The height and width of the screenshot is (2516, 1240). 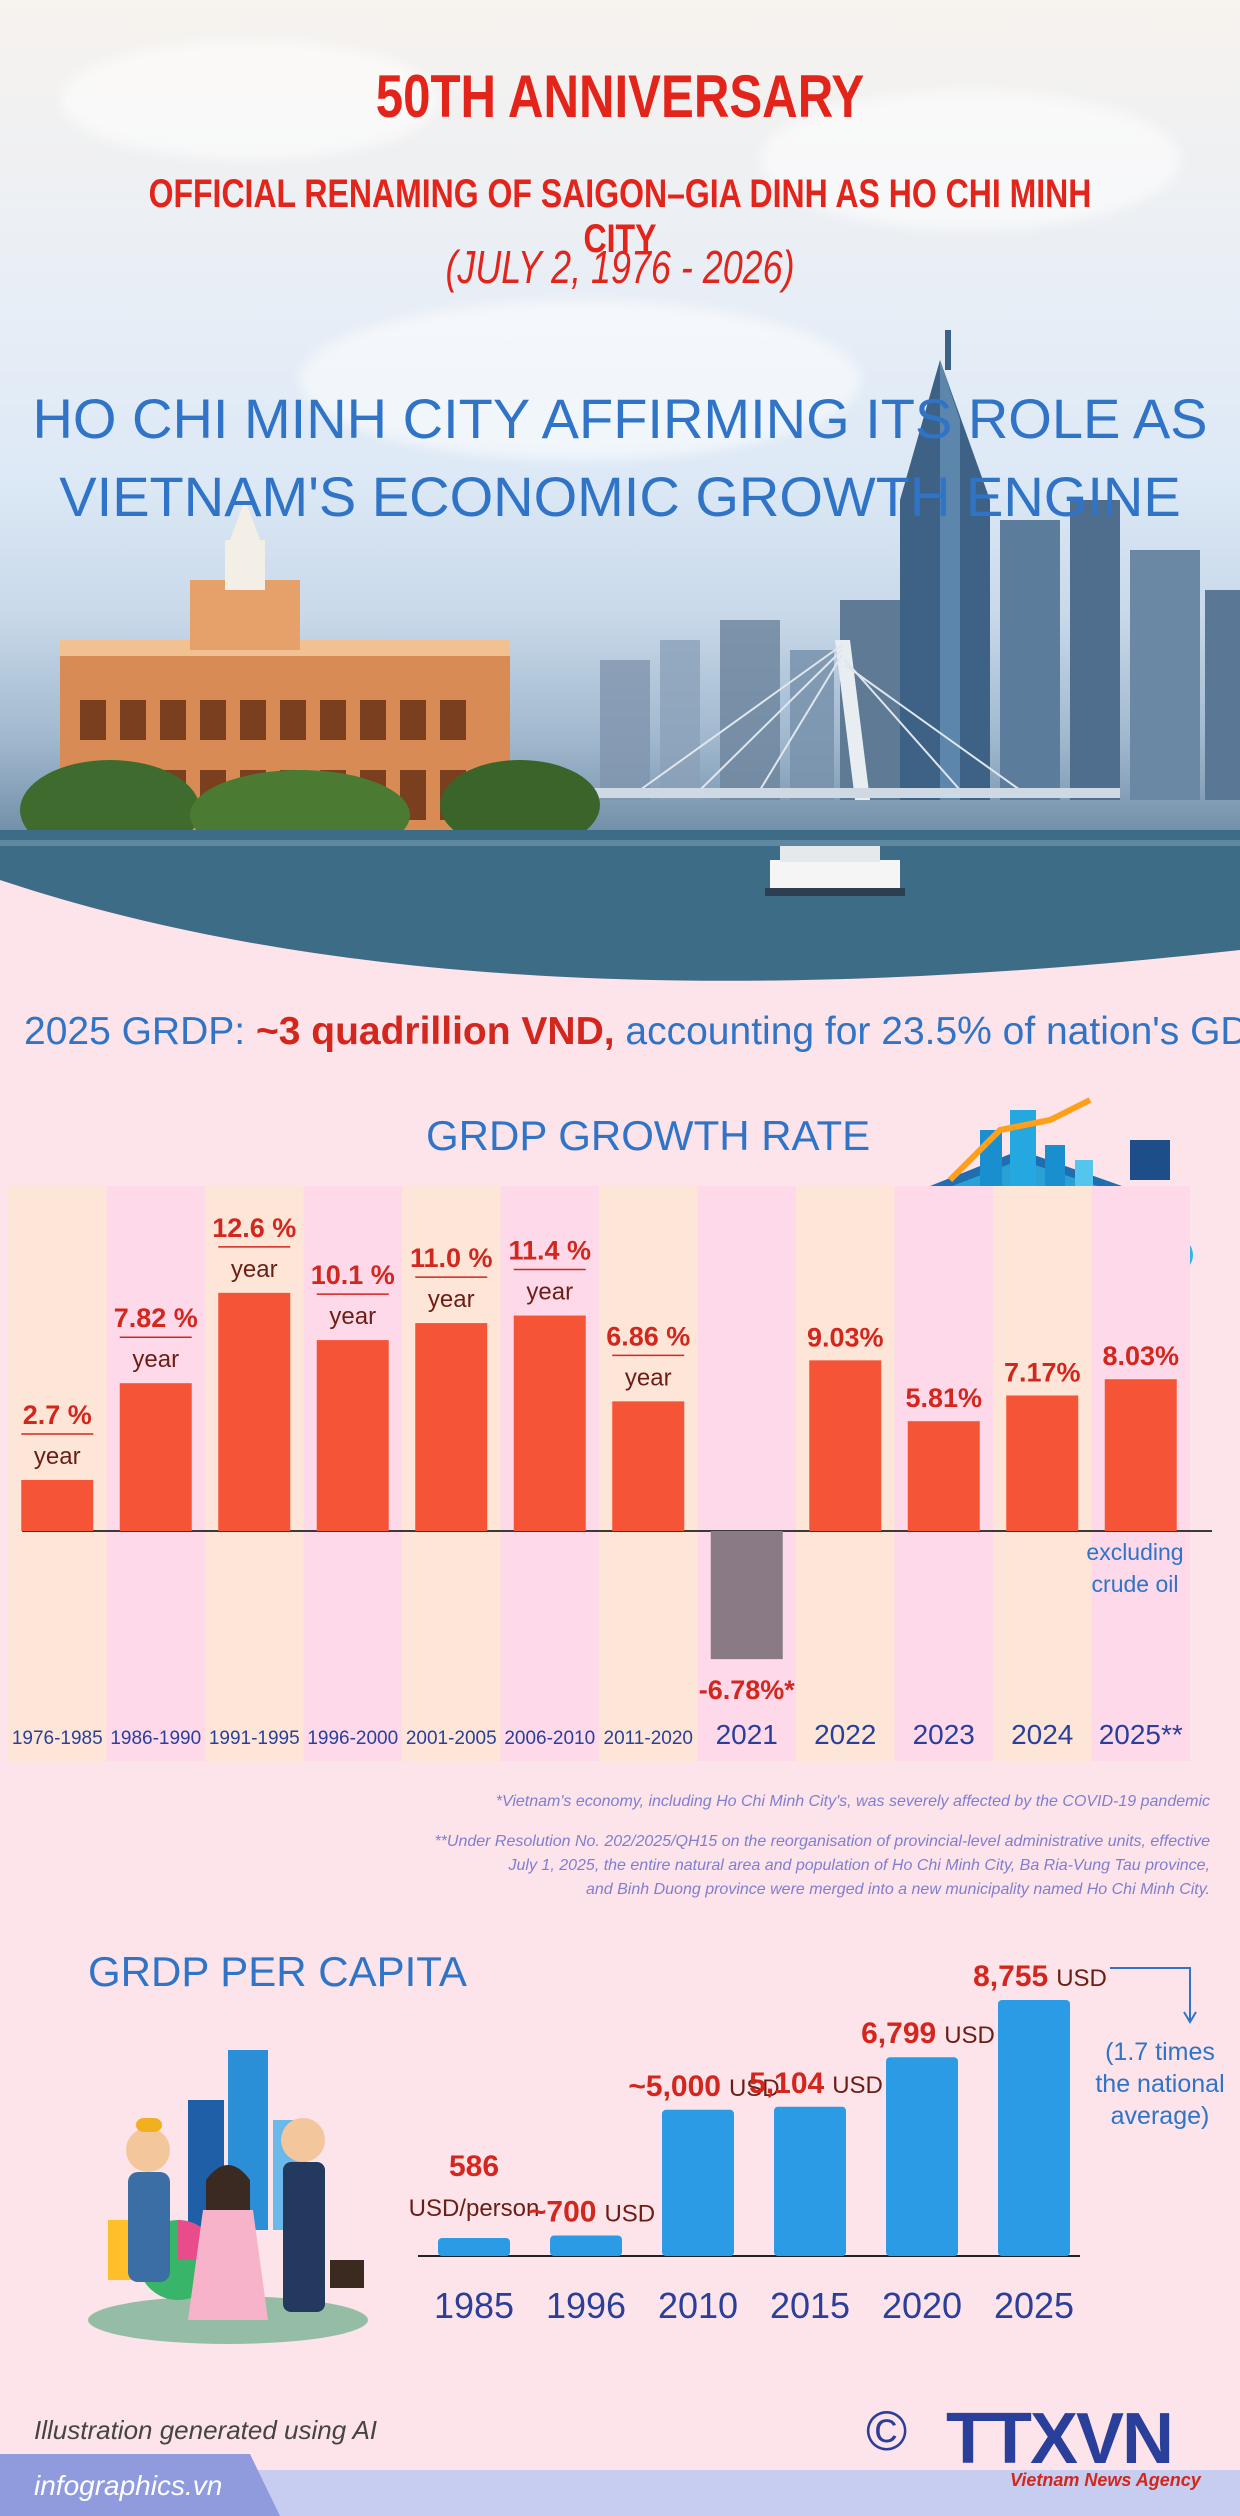 I want to click on growth-value-label: 10.1 %, so click(x=353, y=1275).